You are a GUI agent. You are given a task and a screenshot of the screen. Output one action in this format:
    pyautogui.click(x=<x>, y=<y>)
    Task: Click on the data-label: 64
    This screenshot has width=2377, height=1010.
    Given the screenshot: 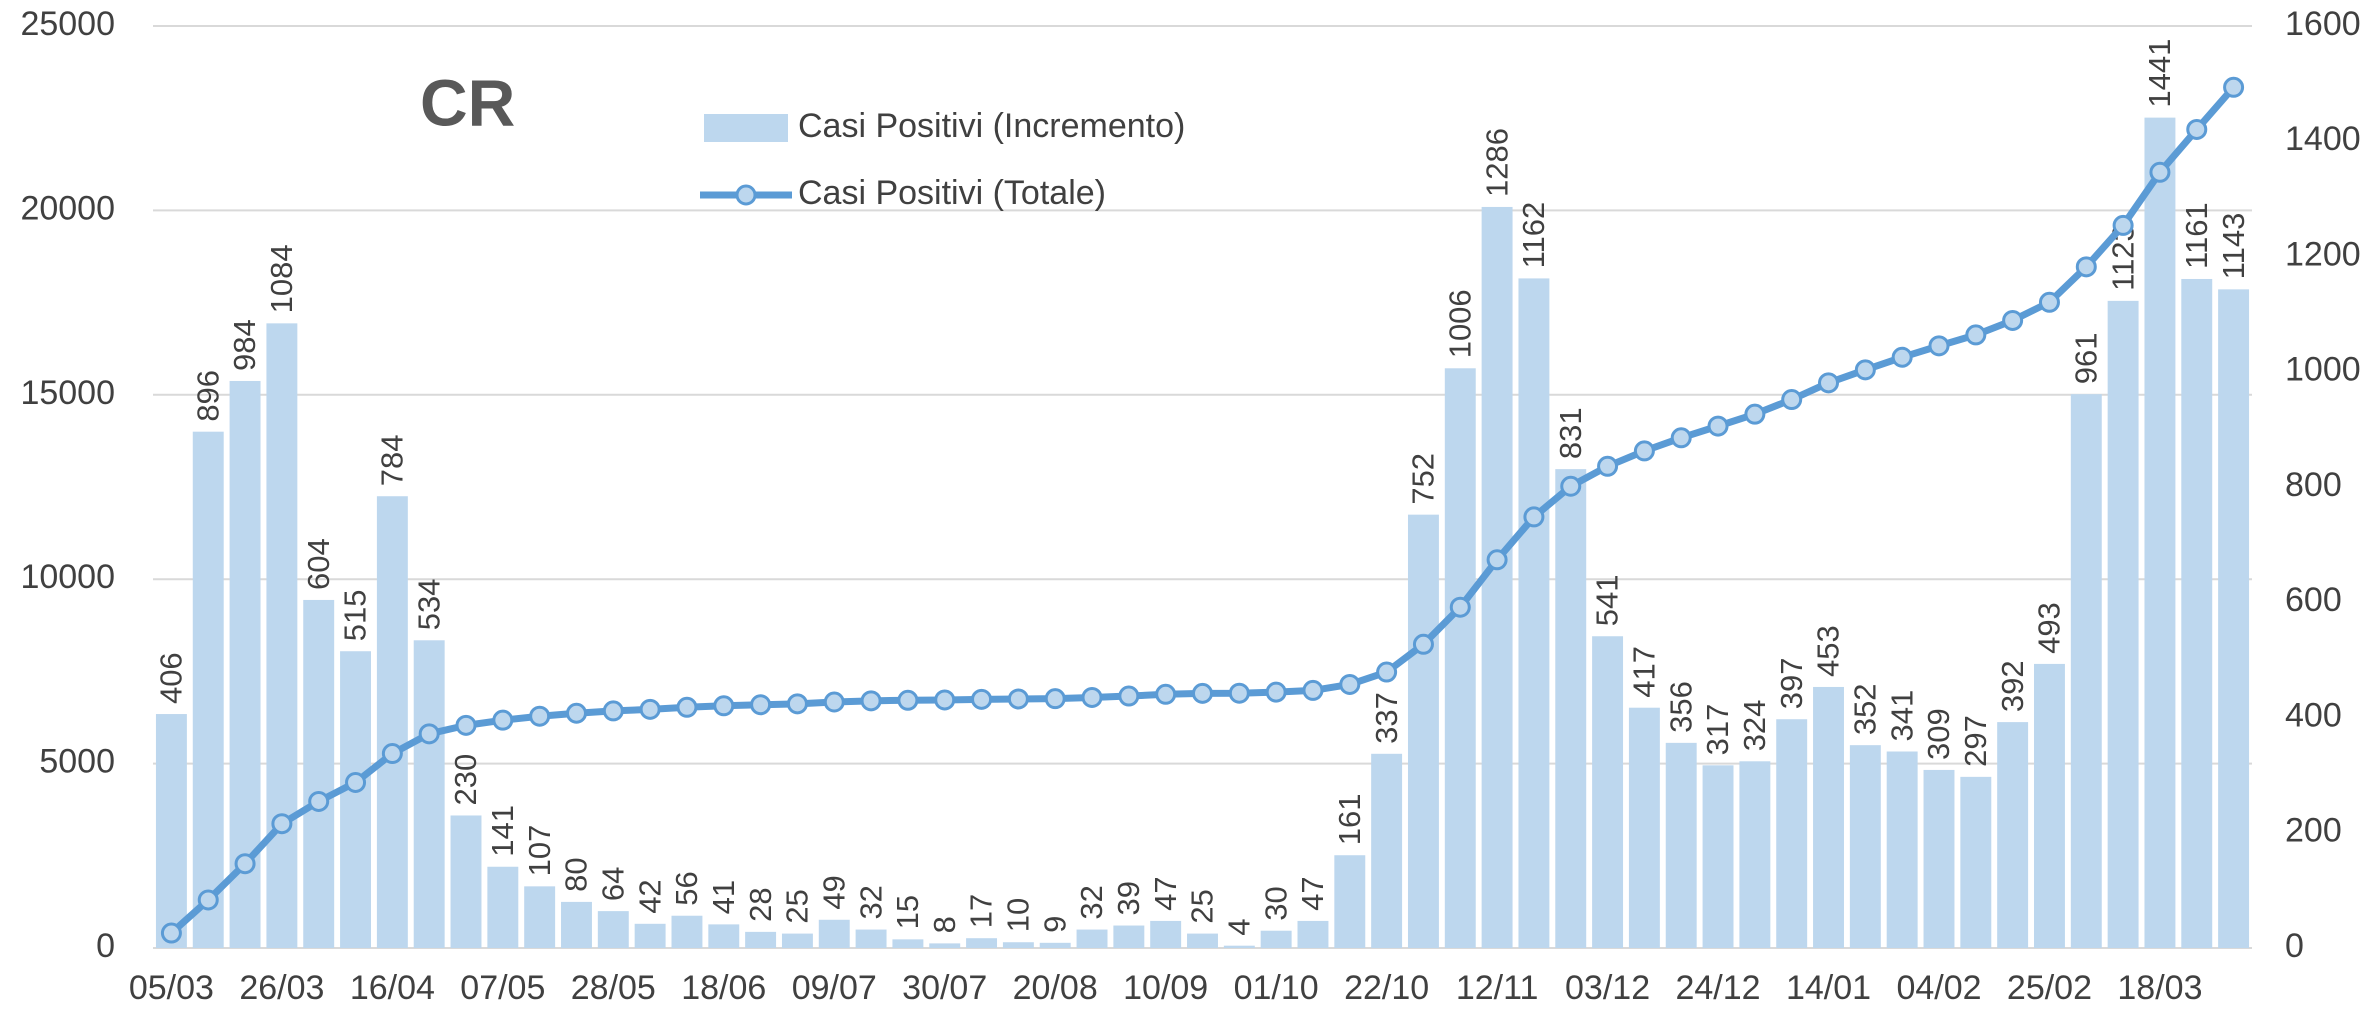 What is the action you would take?
    pyautogui.click(x=612, y=884)
    